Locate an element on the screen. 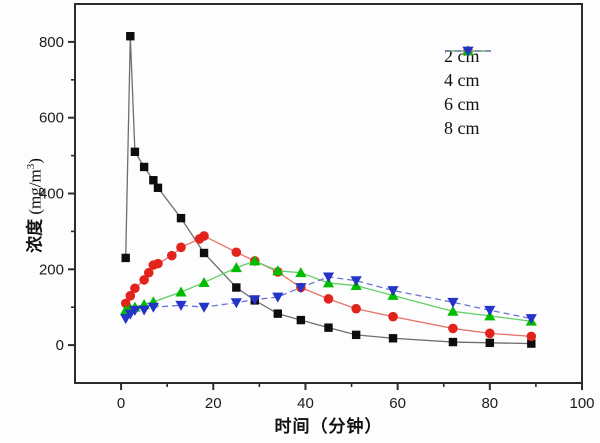  y-tick-label: 800 is located at coordinates (51, 42).